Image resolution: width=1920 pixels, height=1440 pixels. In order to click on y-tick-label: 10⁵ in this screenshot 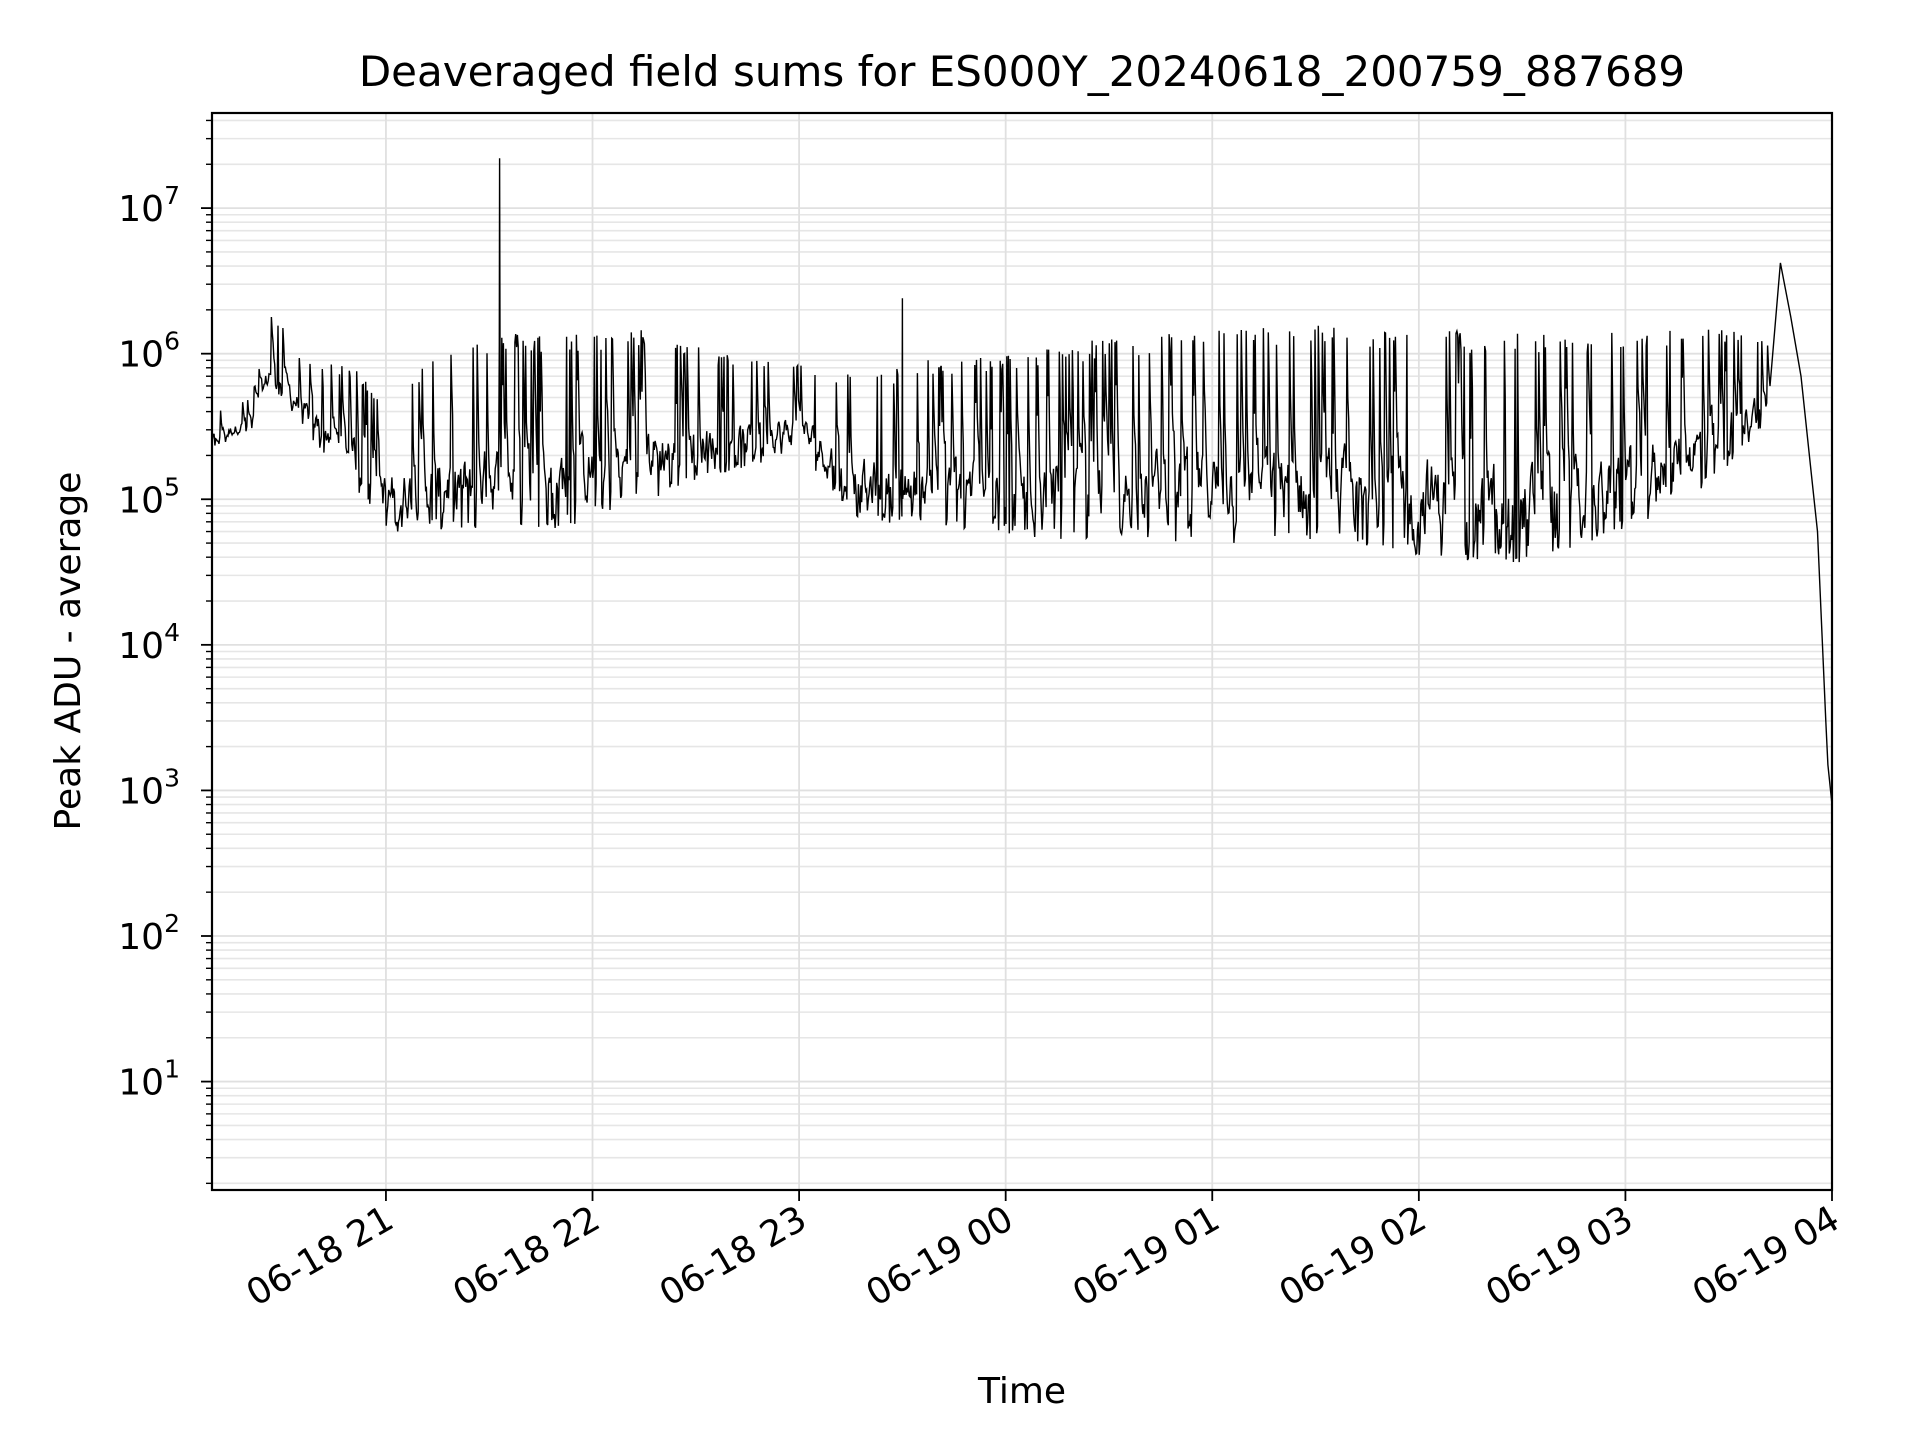, I will do `click(149, 496)`.